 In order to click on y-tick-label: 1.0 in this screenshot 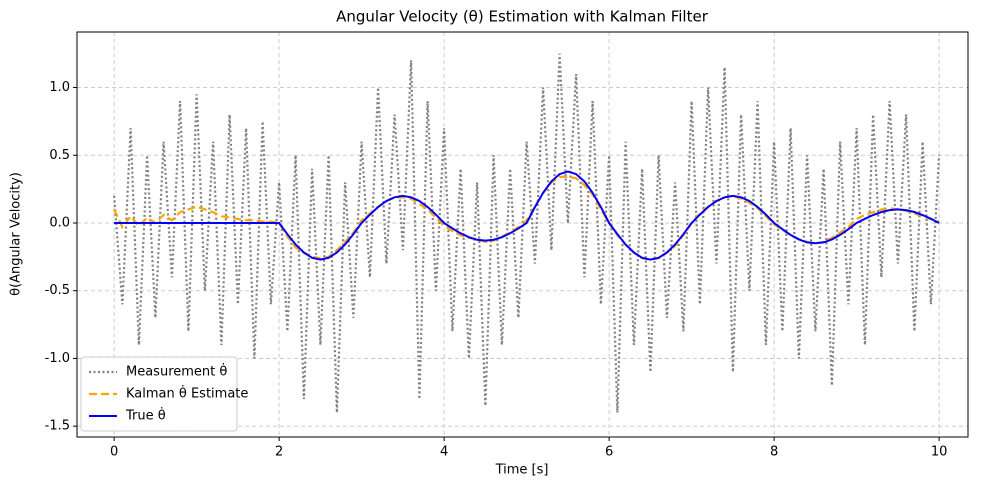, I will do `click(59, 87)`.